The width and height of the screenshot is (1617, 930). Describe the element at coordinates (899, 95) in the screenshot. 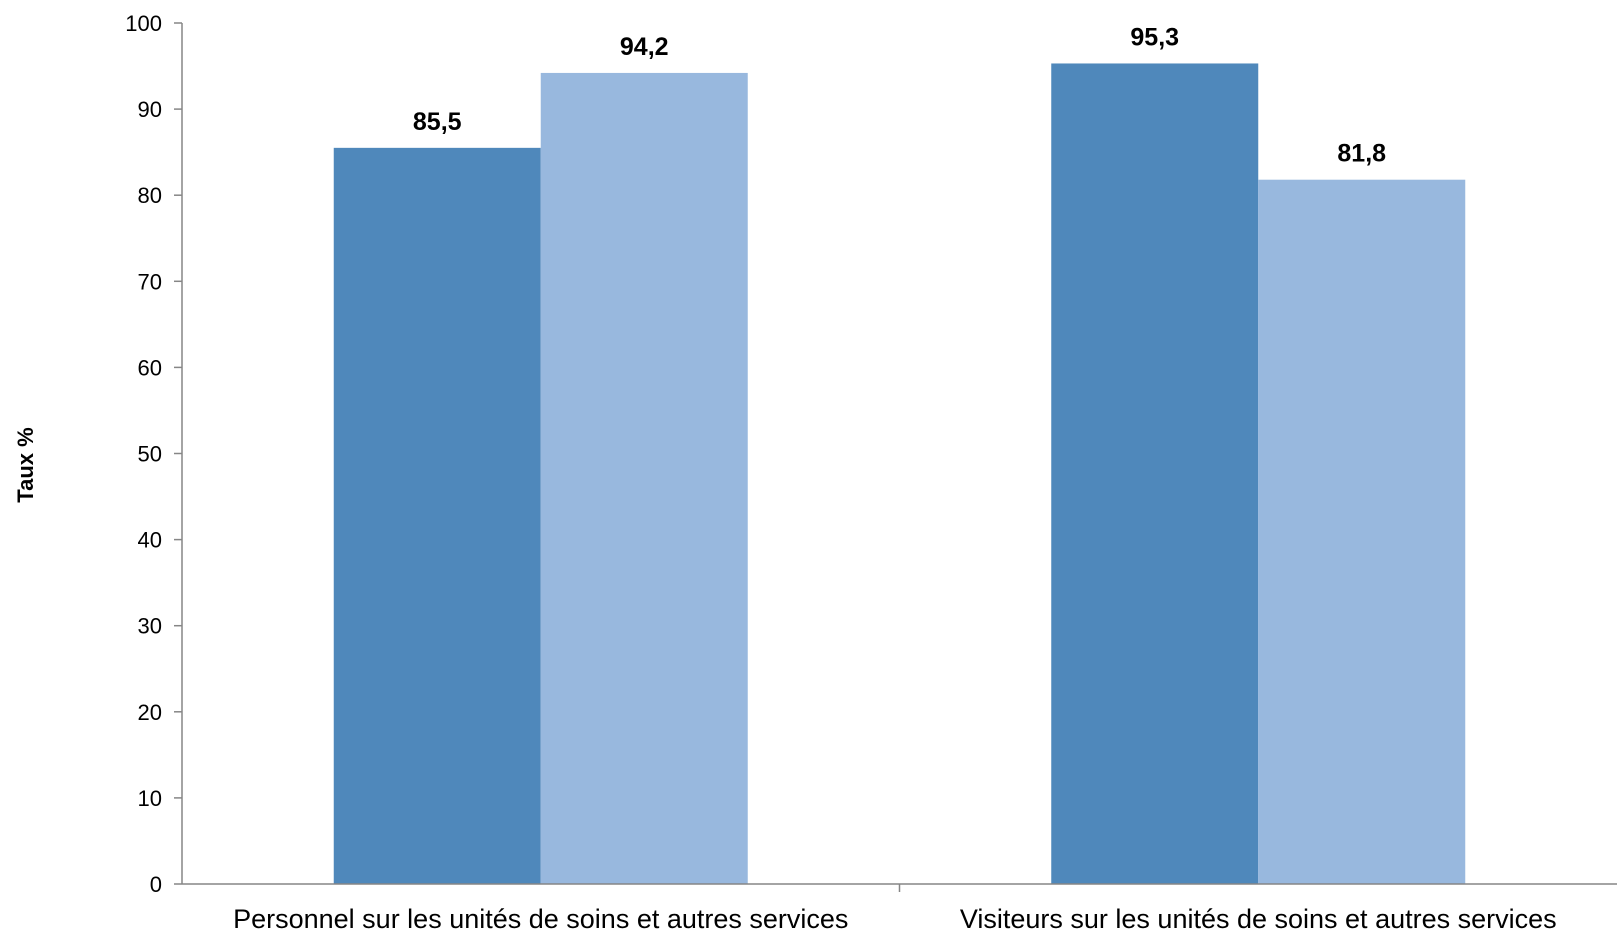

I see `data-labels: 85,5 94,2 95,3 81,8` at that location.